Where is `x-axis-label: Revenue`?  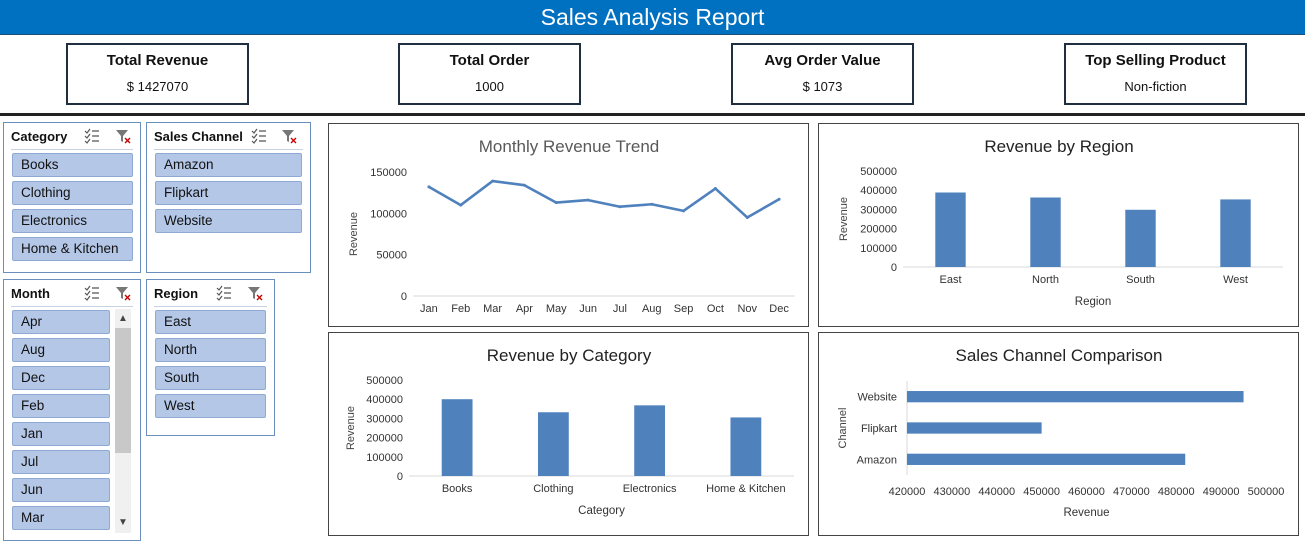
x-axis-label: Revenue is located at coordinates (1086, 513).